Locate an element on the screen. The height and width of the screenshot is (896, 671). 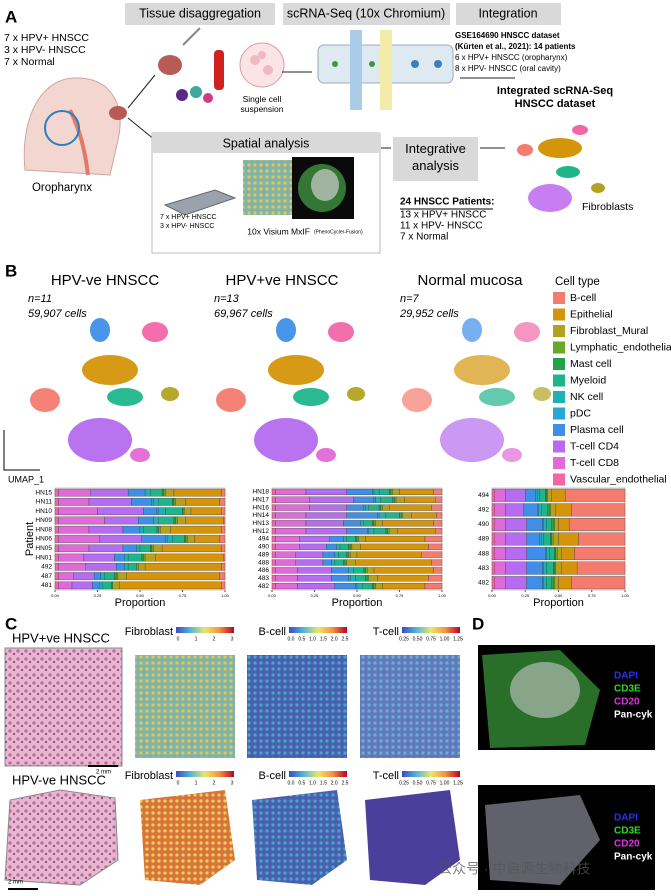
colorbar-tick: 1 is located at coordinates (196, 639).